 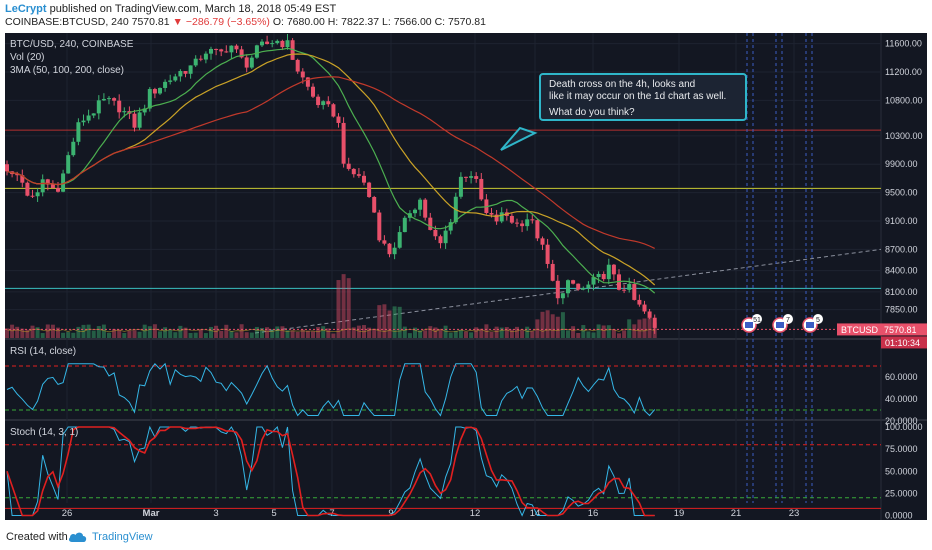 I want to click on tradingview-link: TradingView, so click(x=122, y=537).